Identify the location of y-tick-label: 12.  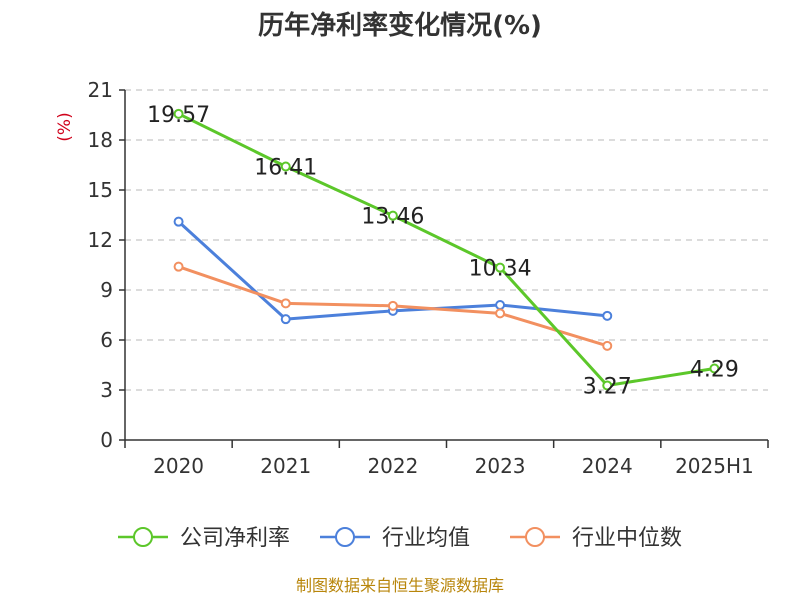
(100, 240).